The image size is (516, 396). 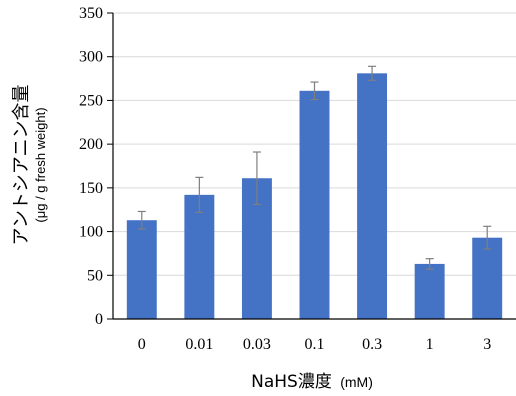 I want to click on x-axis-title: NaHS濃度 (mM), so click(x=312, y=382).